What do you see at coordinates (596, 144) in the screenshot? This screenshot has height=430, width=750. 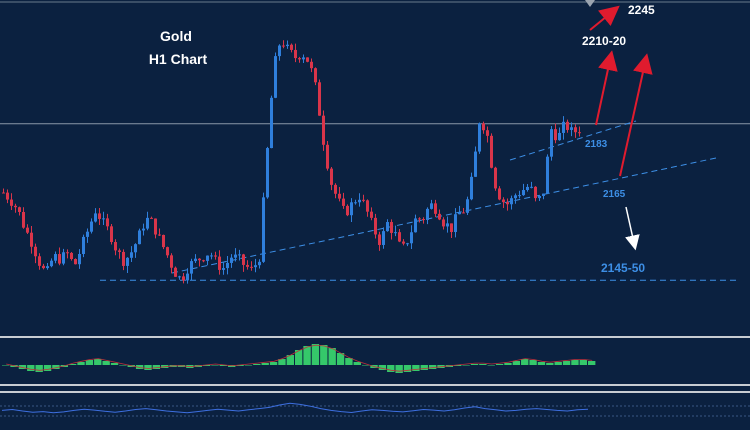 I see `level-label-2183: 2183` at bounding box center [596, 144].